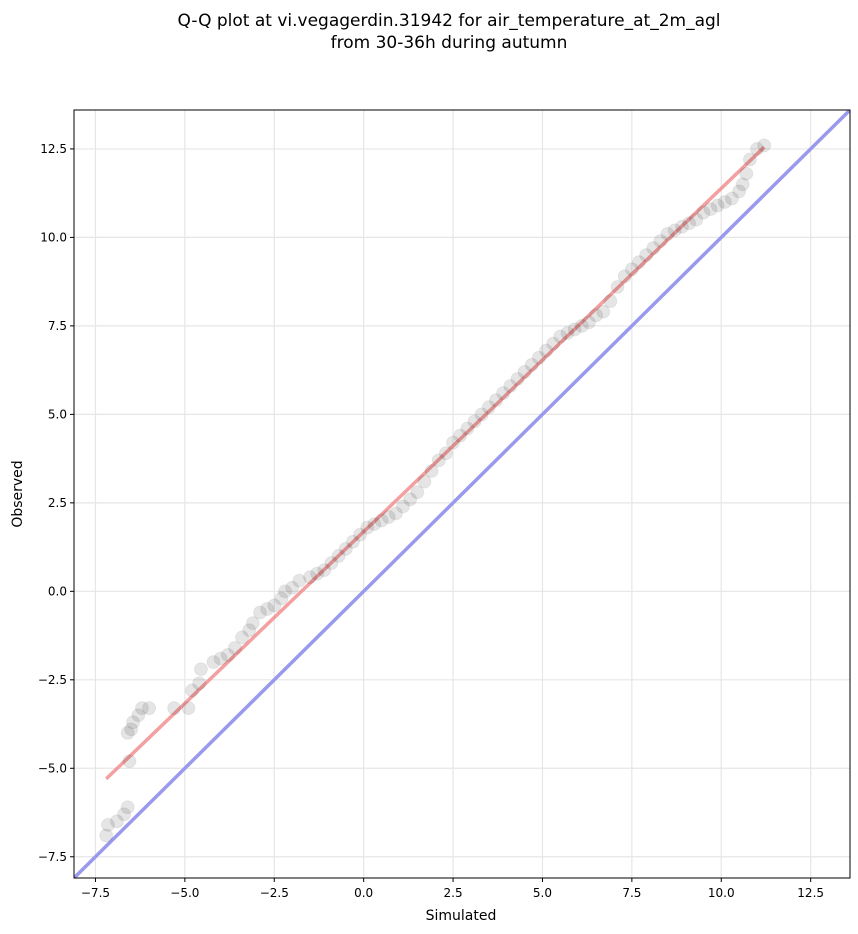  I want to click on x-tick-label-0: −7.5, so click(95, 893).